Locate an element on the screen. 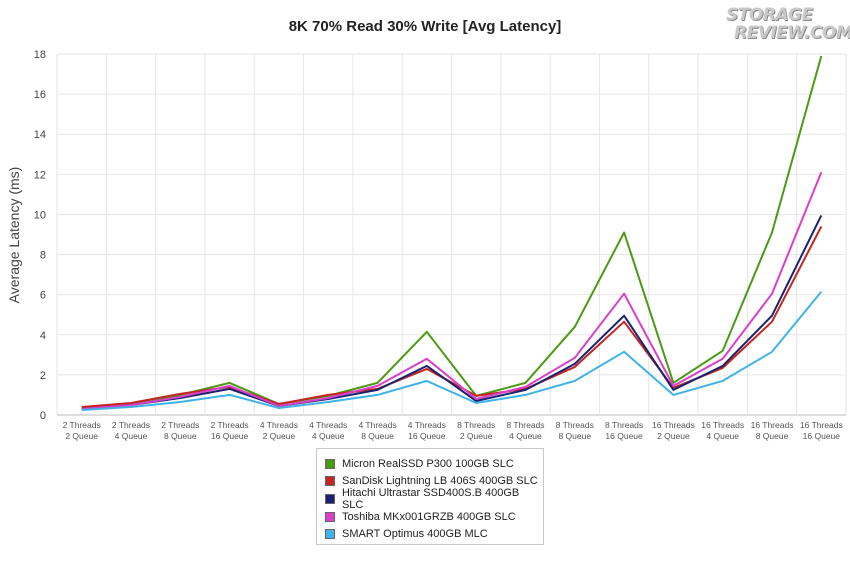 This screenshot has width=850, height=566. y-tick-label: 8 is located at coordinates (43, 256).